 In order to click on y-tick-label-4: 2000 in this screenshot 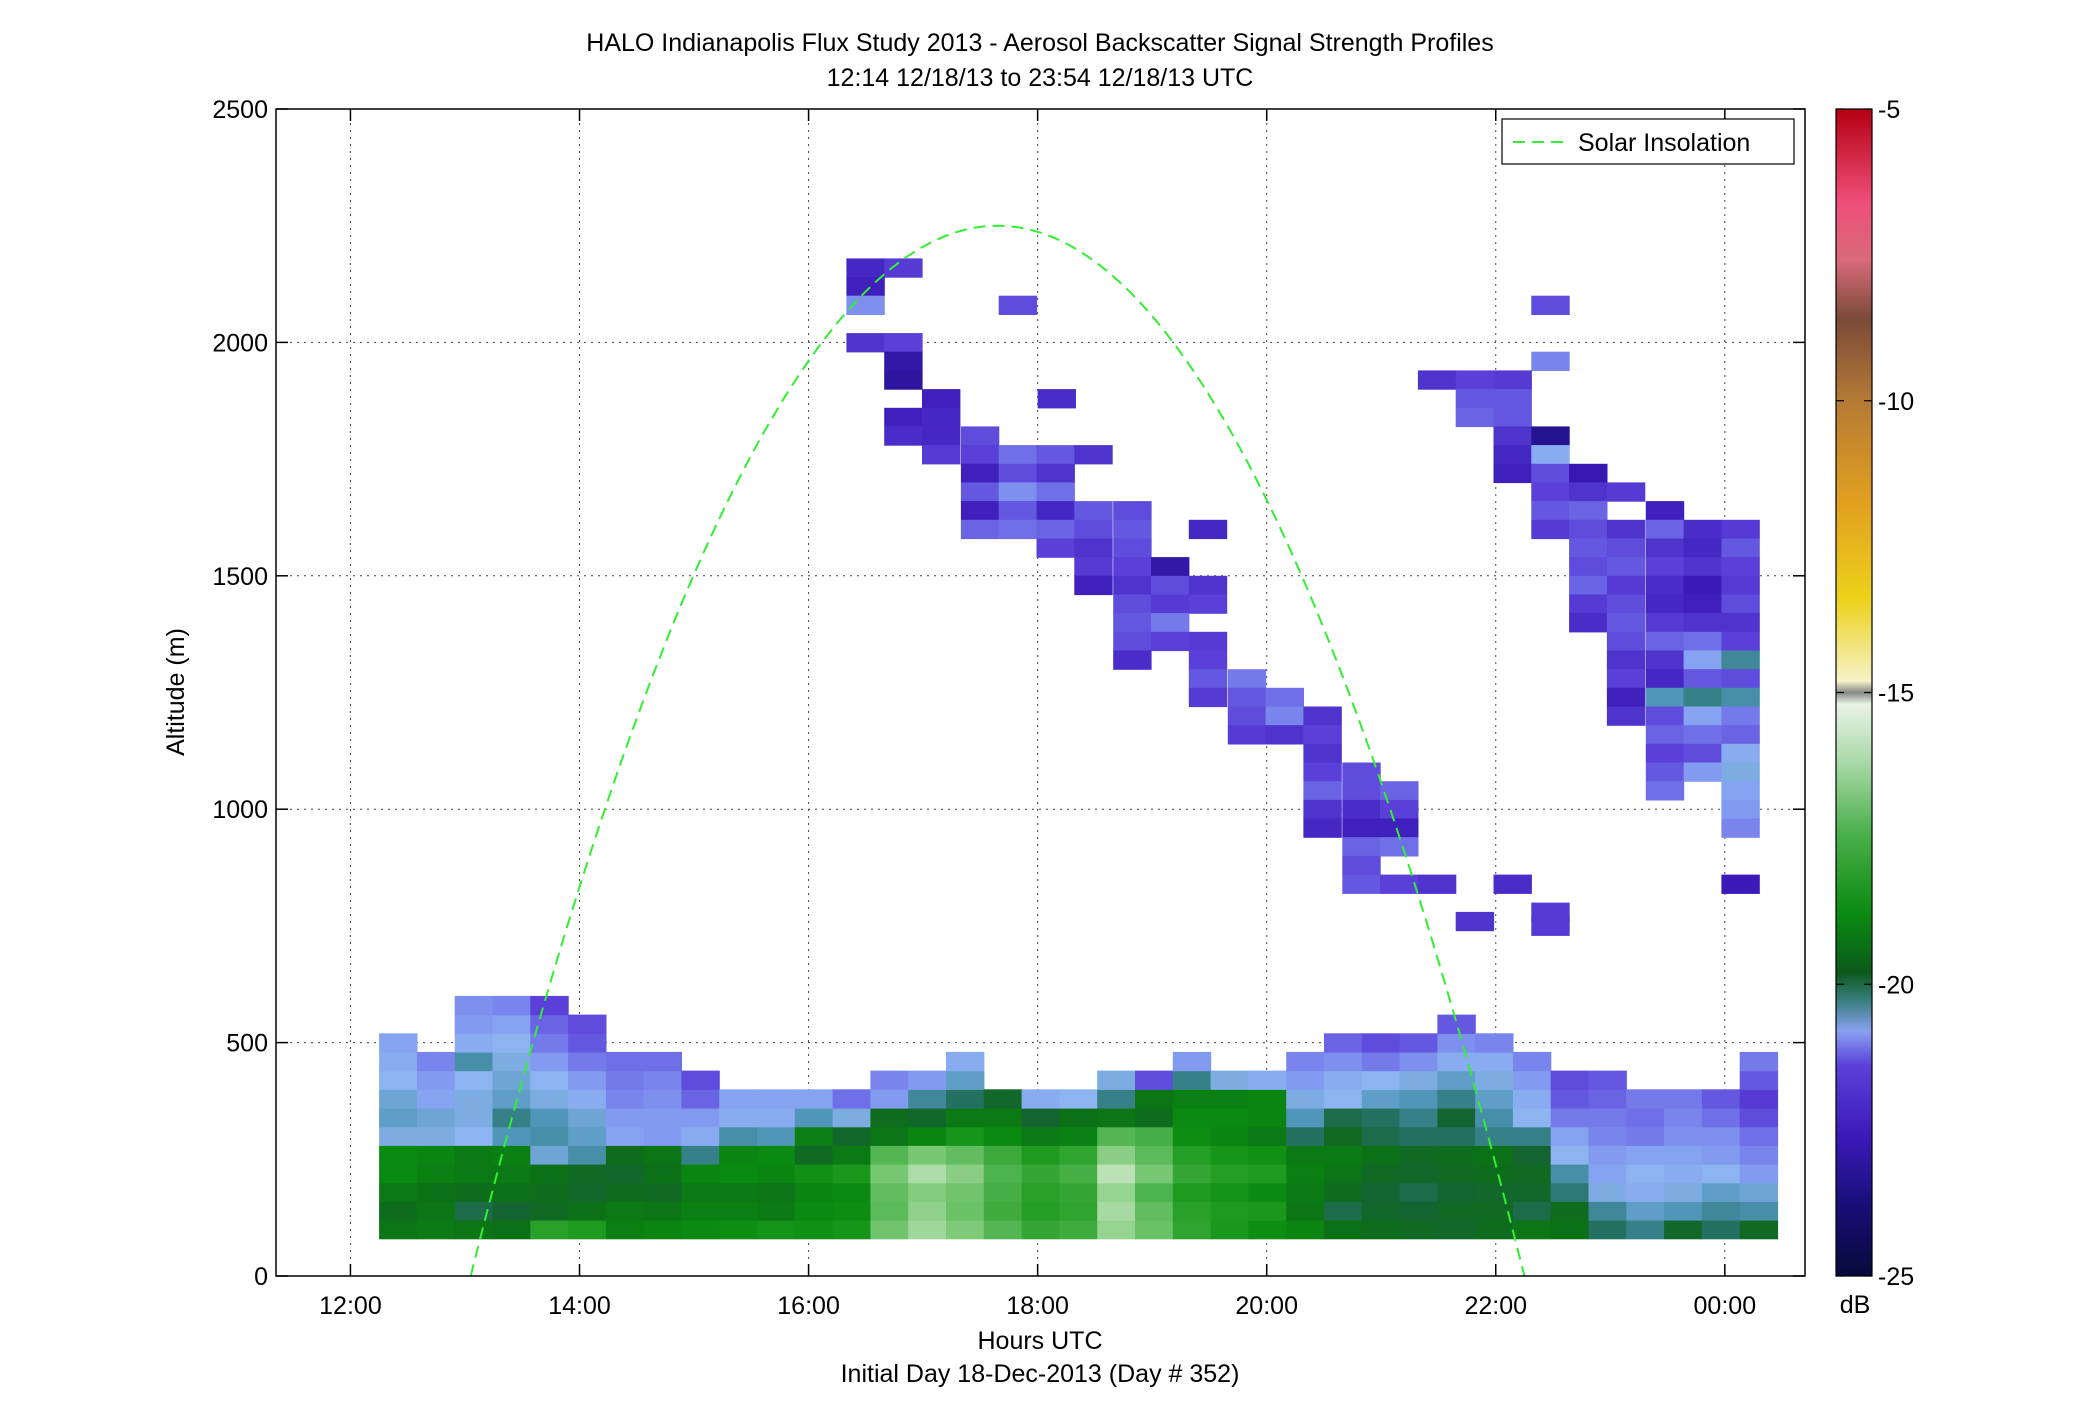, I will do `click(240, 343)`.